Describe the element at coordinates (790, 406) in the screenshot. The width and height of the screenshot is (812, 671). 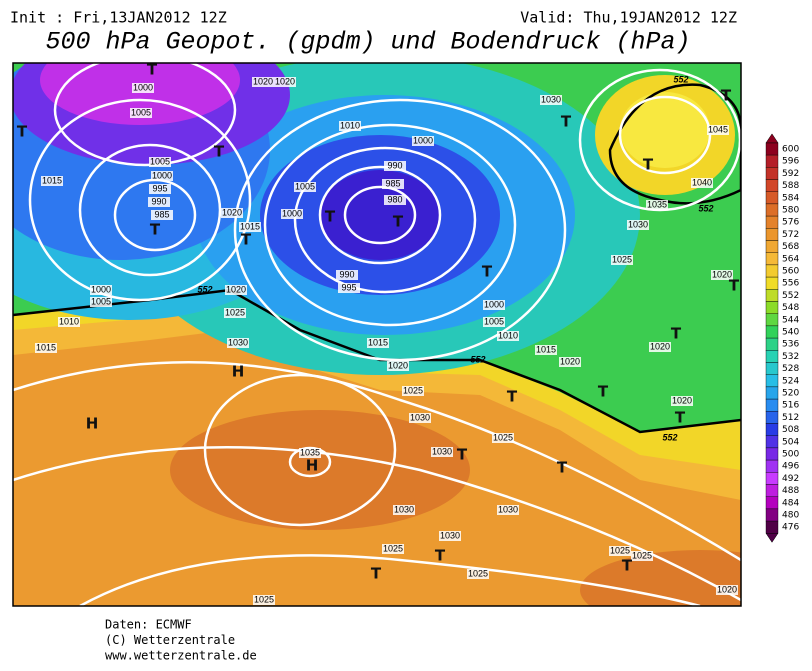
I see `colorbar-label: 516` at that location.